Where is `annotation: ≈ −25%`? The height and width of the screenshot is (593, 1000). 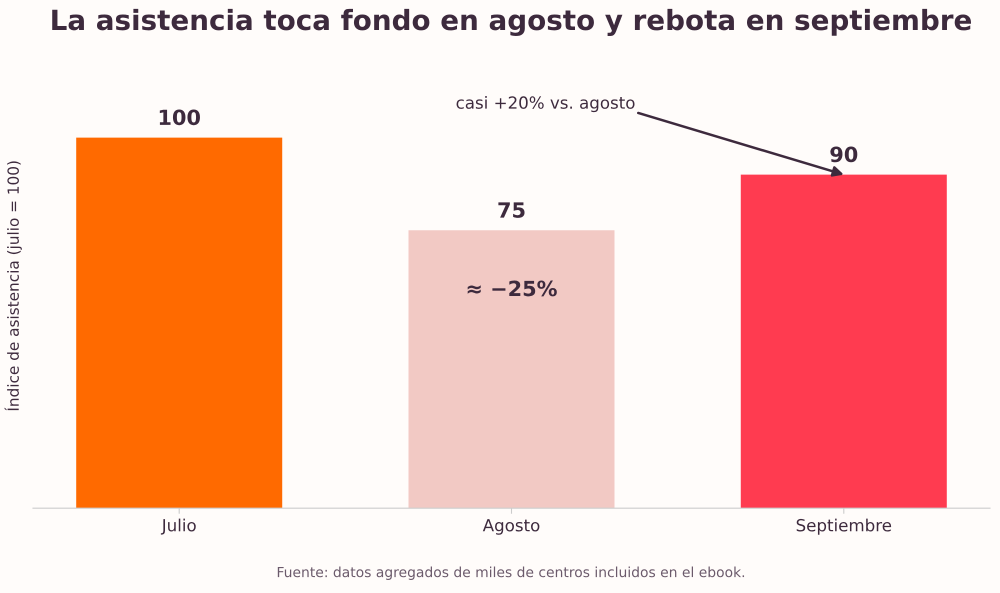 annotation: ≈ −25% is located at coordinates (512, 288).